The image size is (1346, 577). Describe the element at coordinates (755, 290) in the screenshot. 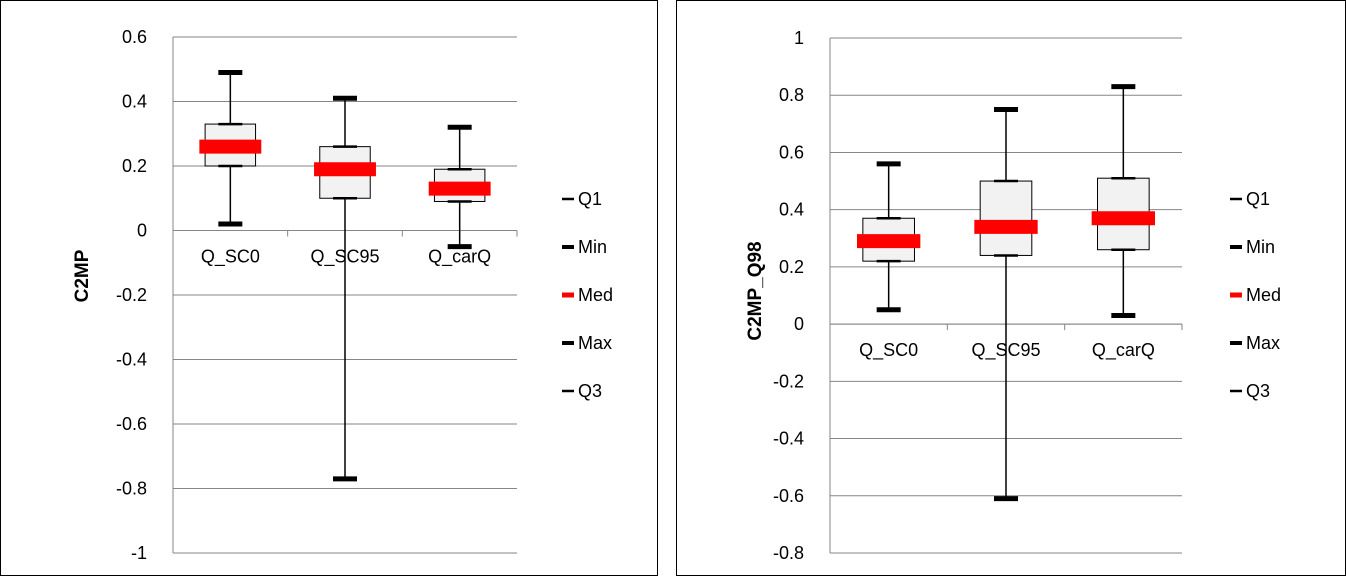

I see `y-axis-label: C2MP_Q98` at that location.